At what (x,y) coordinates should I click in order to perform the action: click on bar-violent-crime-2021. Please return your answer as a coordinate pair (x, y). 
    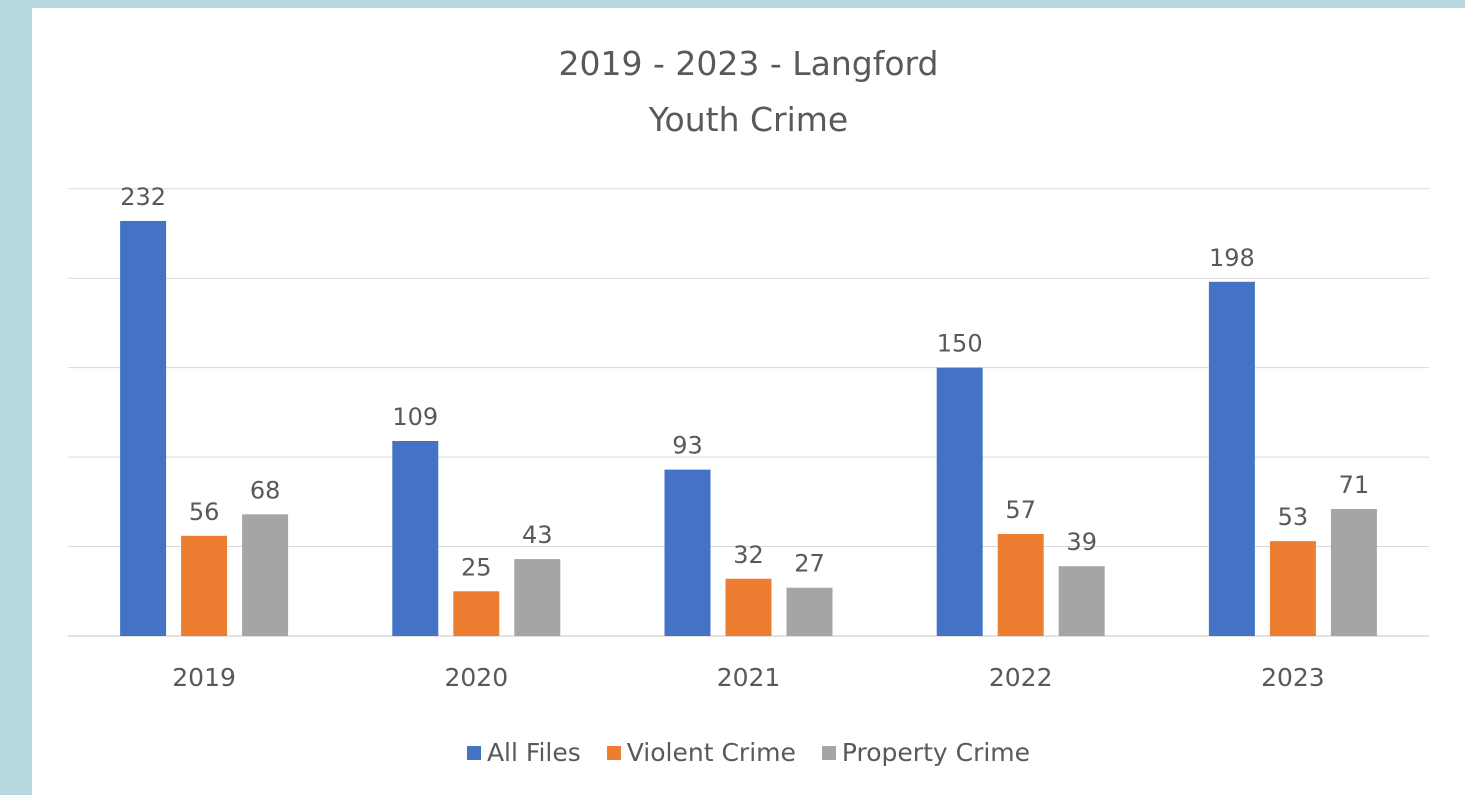
    Looking at the image, I should click on (748, 607).